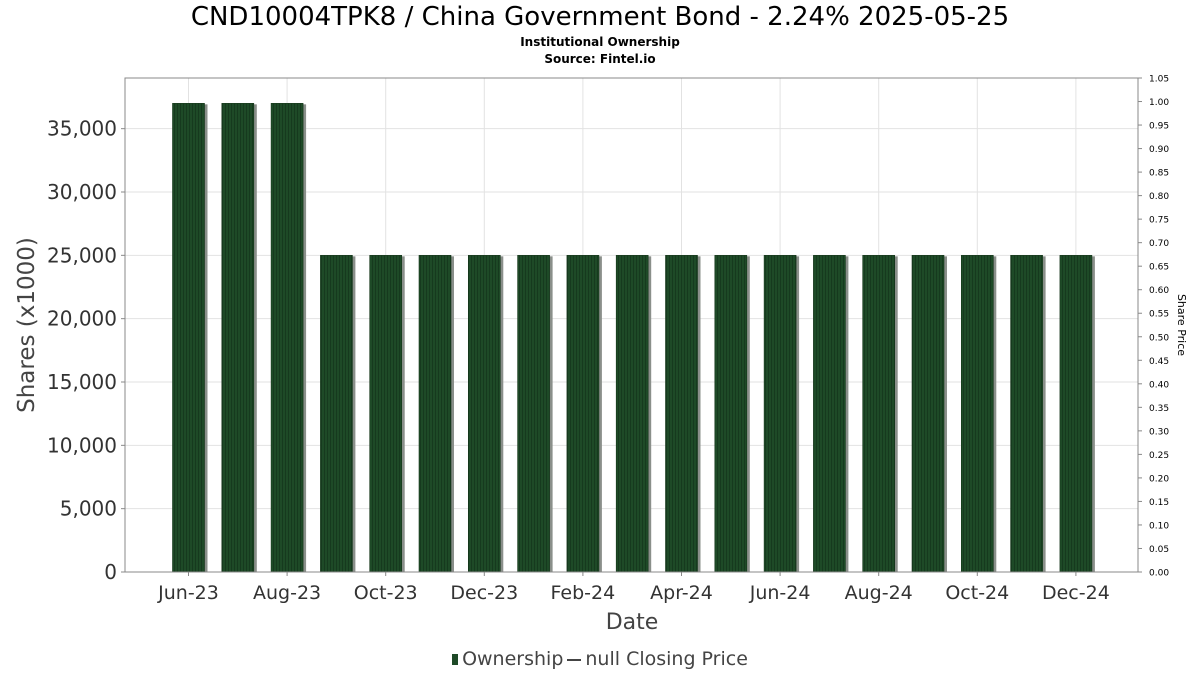 Image resolution: width=1200 pixels, height=675 pixels. What do you see at coordinates (82, 382) in the screenshot?
I see `y-tick-label: 15,000` at bounding box center [82, 382].